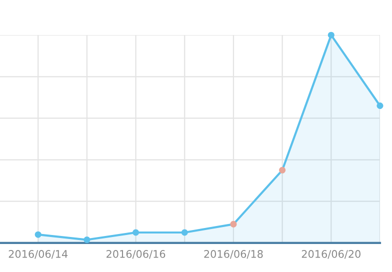 The height and width of the screenshot is (272, 392). Describe the element at coordinates (136, 254) in the screenshot. I see `x-tick-label: 2016/06/16` at that location.